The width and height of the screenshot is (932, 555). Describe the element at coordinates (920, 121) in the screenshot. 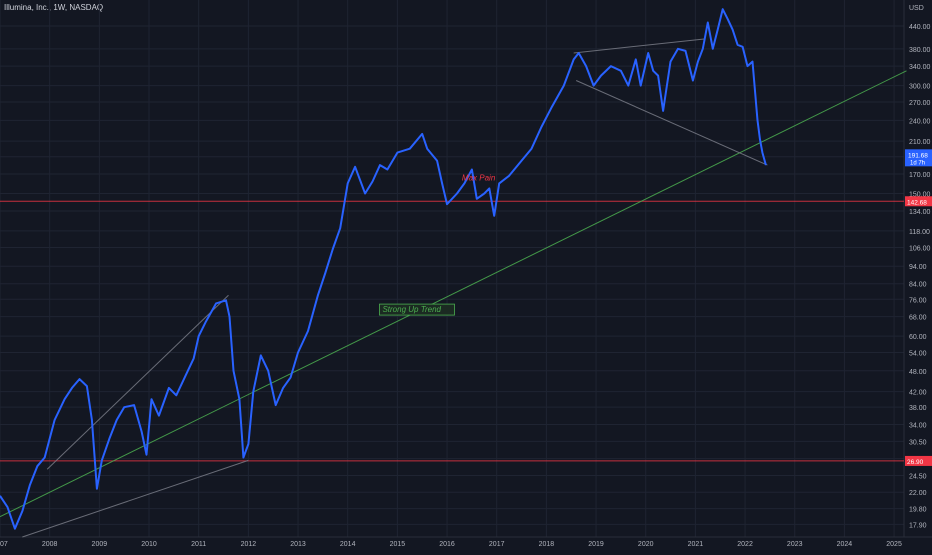

I see `y-tick-label: 240.00` at that location.